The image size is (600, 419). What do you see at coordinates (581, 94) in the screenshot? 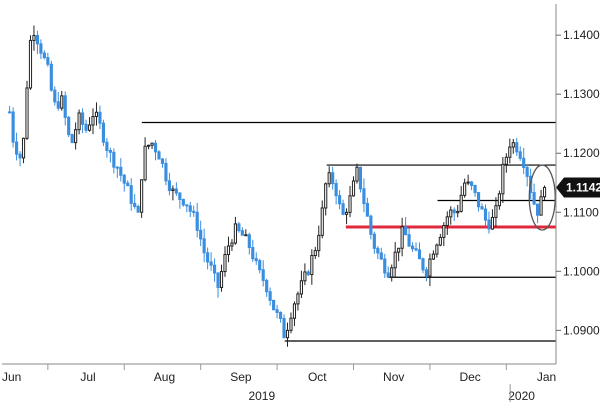
I see `y-tick-label: 1.1300` at bounding box center [581, 94].